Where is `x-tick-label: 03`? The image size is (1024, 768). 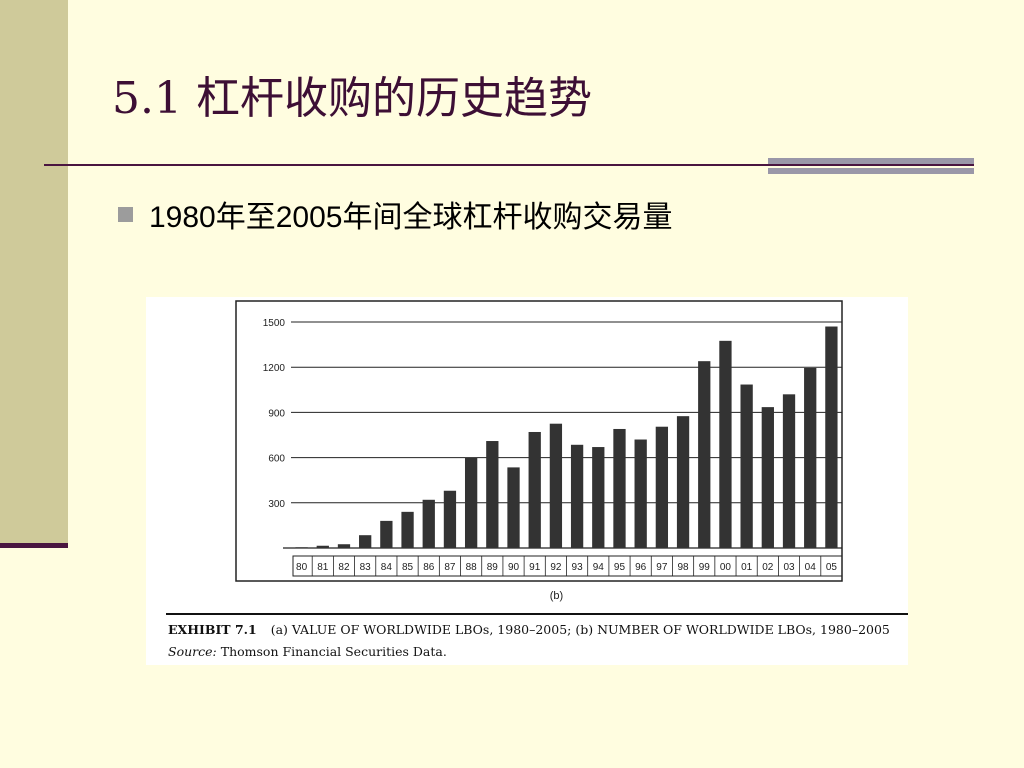
x-tick-label: 03 is located at coordinates (789, 567).